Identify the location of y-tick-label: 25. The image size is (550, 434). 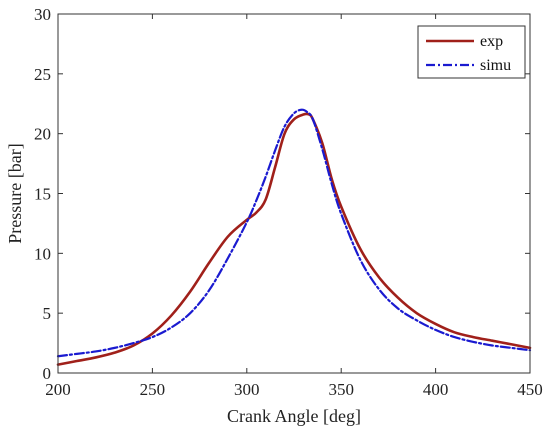
(42, 74).